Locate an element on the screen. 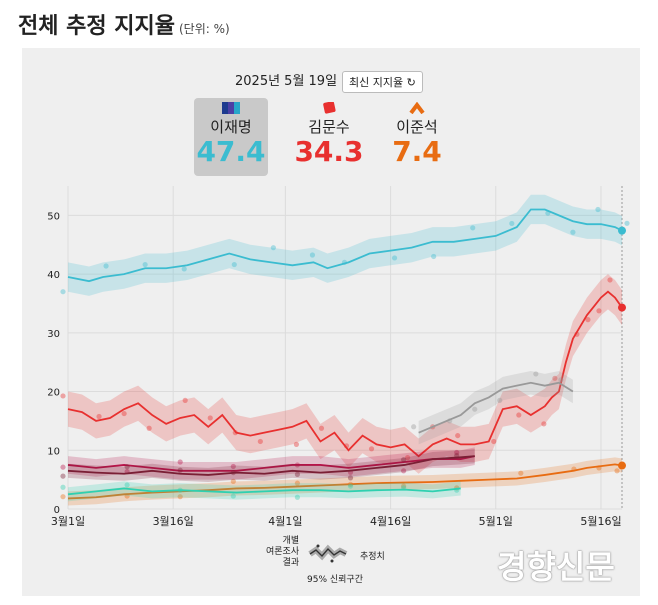 Image resolution: width=658 pixels, height=605 pixels. legend-estimate-label: 추정치 is located at coordinates (372, 557).